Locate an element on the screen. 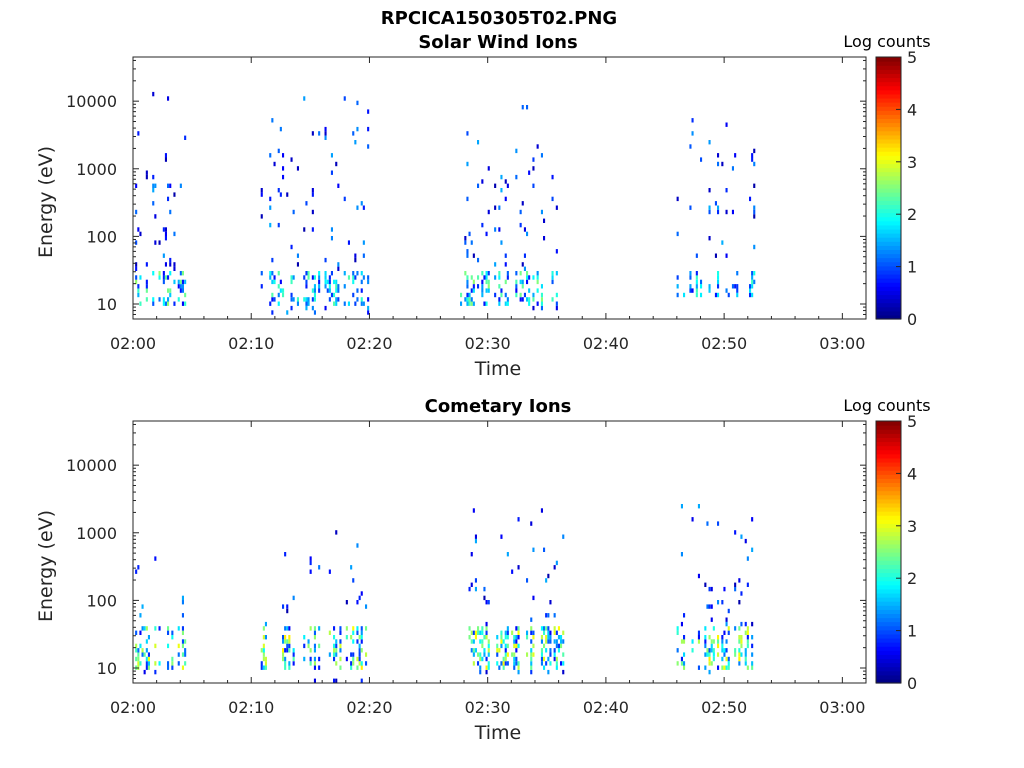 The image size is (1024, 768). colorbar-tick-label: 3 is located at coordinates (912, 526).